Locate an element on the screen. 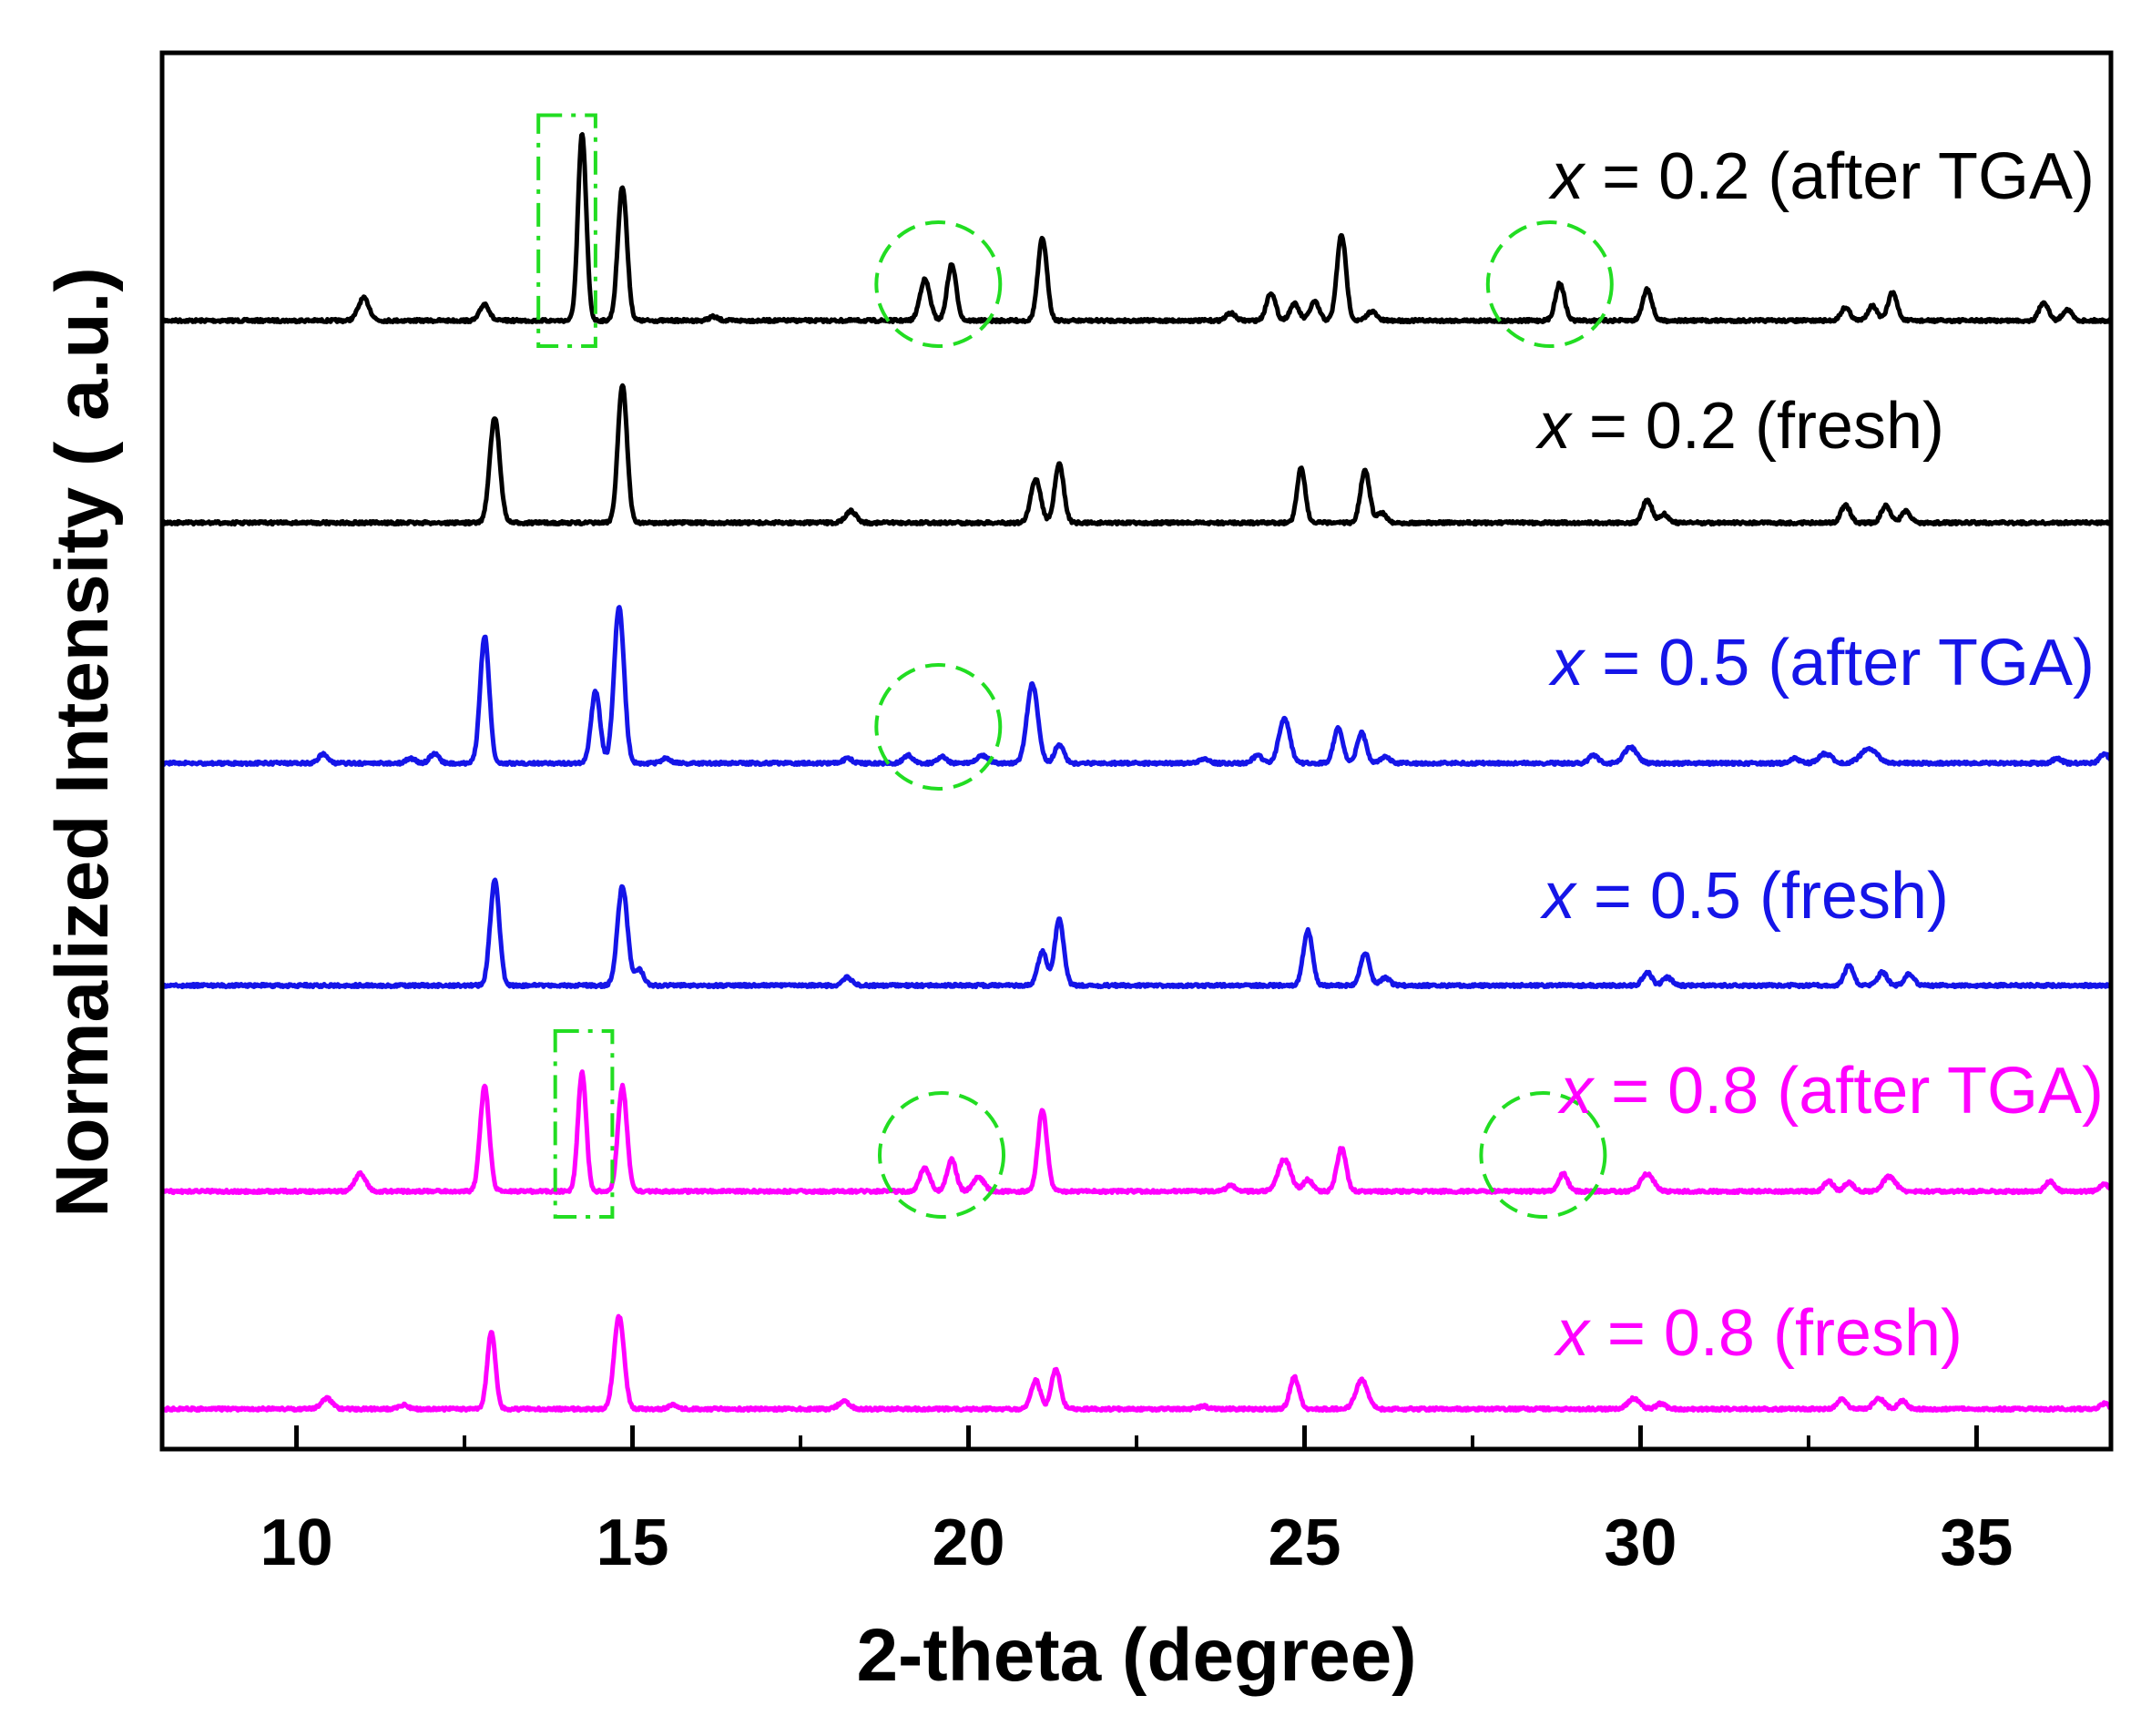  x-tick-label: 15 is located at coordinates (632, 1543).